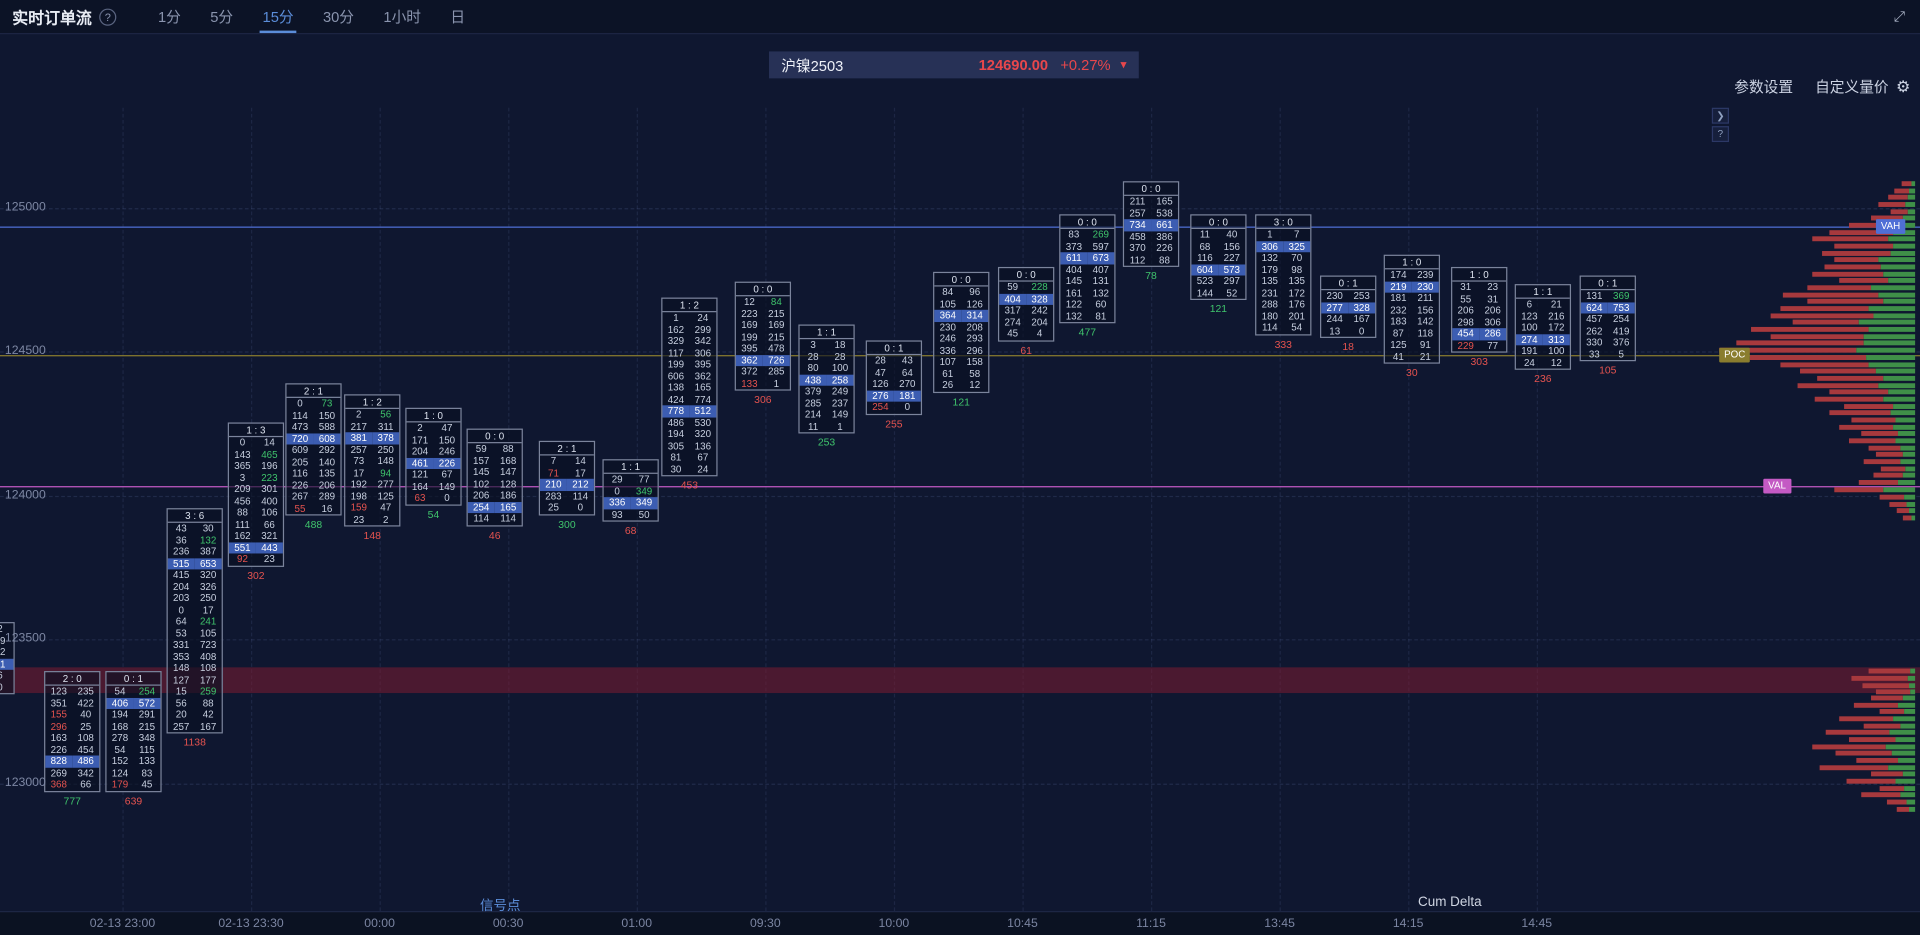  What do you see at coordinates (120, 703) in the screenshot?
I see `bid-volume: 406` at bounding box center [120, 703].